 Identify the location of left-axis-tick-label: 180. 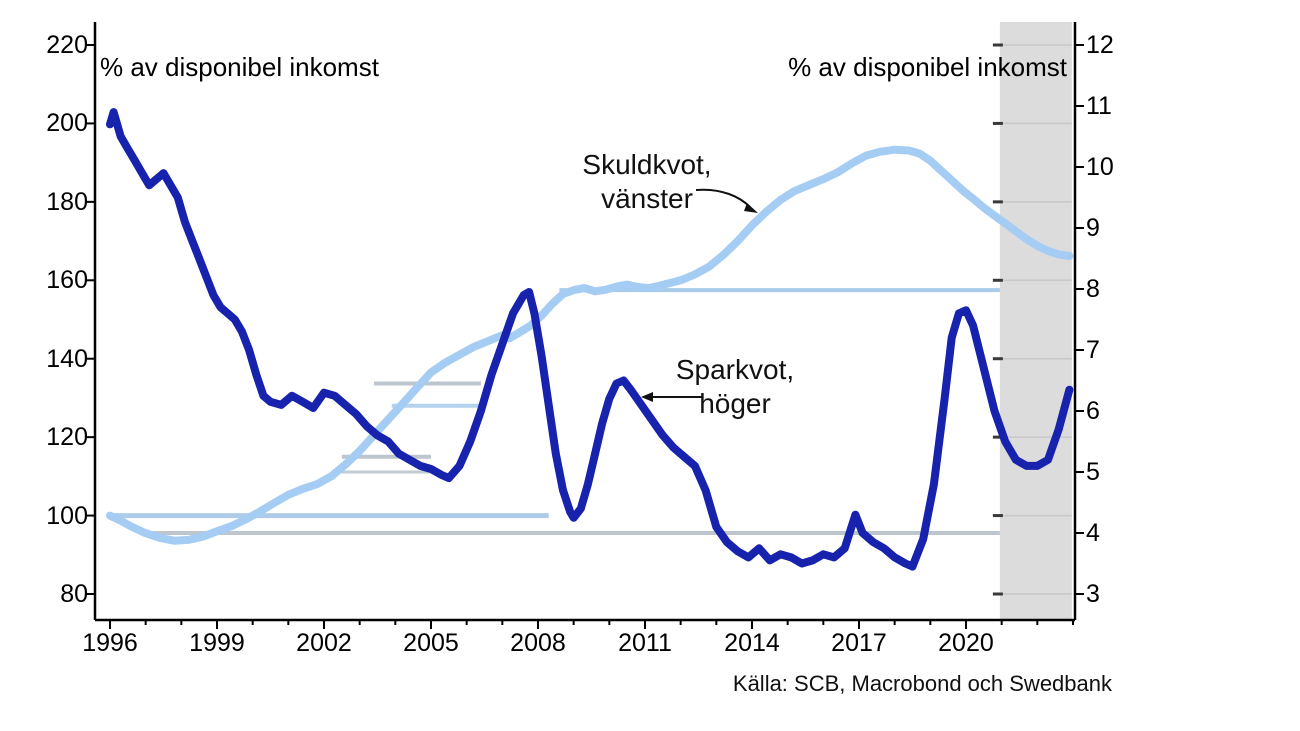
(67, 201).